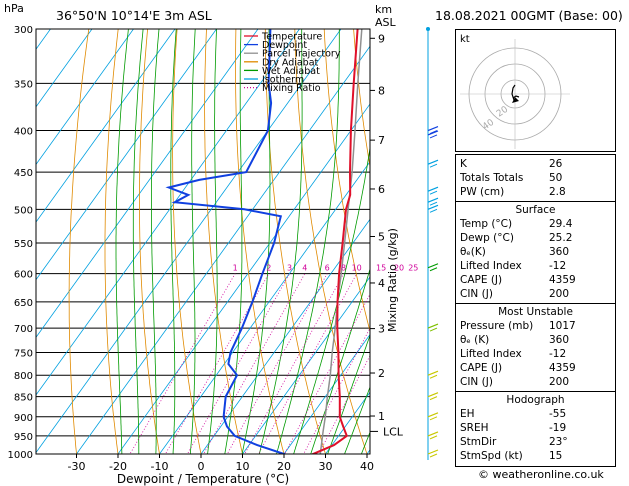 This screenshot has height=486, width=629. Describe the element at coordinates (14, 8) in the screenshot. I see `hpa-label: hPa` at that location.